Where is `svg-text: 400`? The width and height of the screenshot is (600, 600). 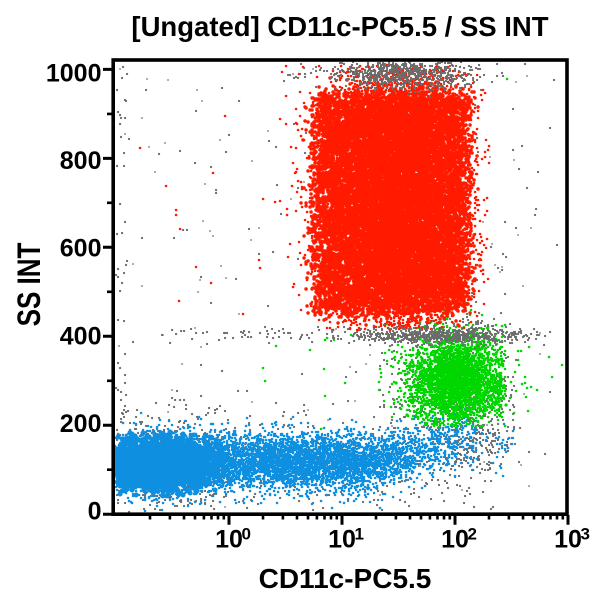
svg-text: 400 is located at coordinates (81, 336).